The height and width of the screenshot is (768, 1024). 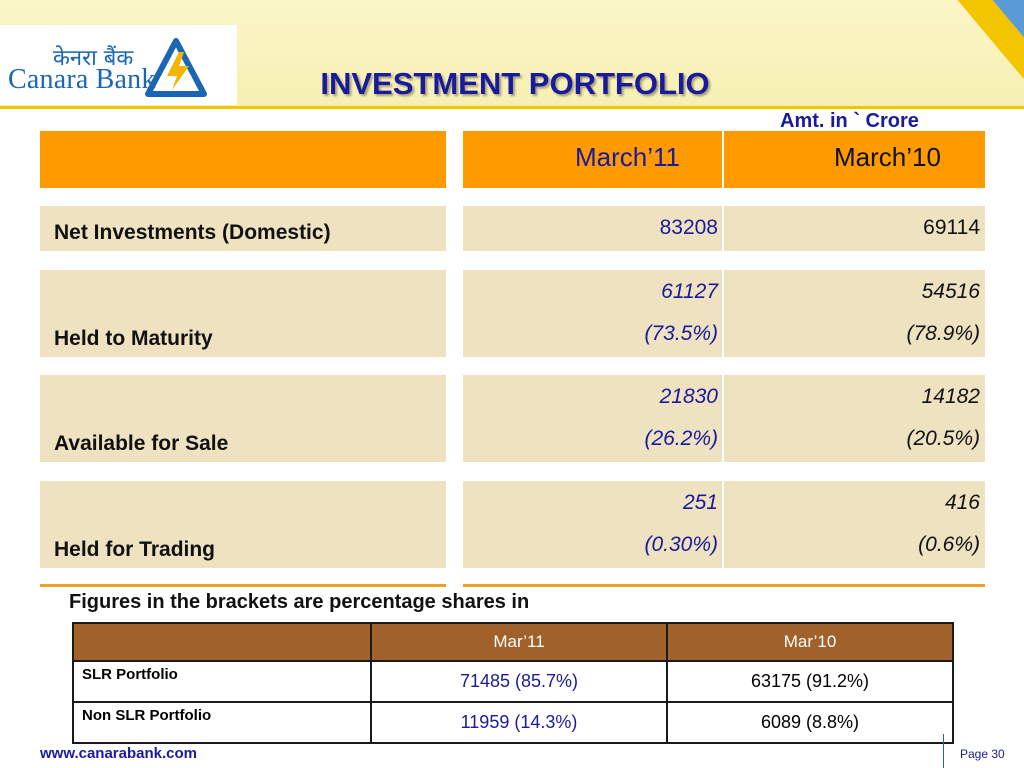 I want to click on row-afs-values-cell, so click(x=724, y=418).